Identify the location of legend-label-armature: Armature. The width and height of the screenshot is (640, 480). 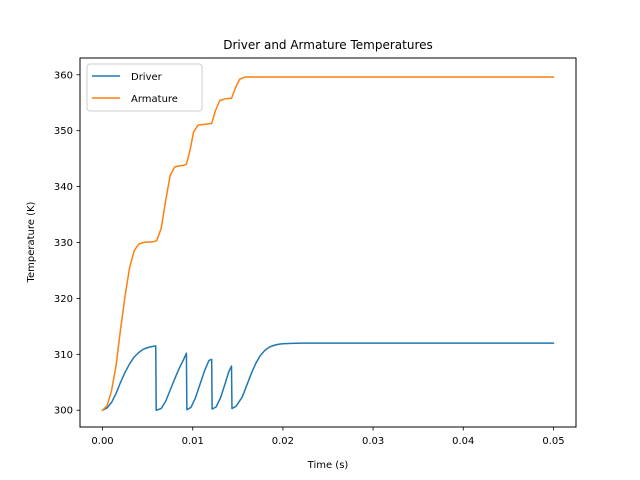
(154, 99).